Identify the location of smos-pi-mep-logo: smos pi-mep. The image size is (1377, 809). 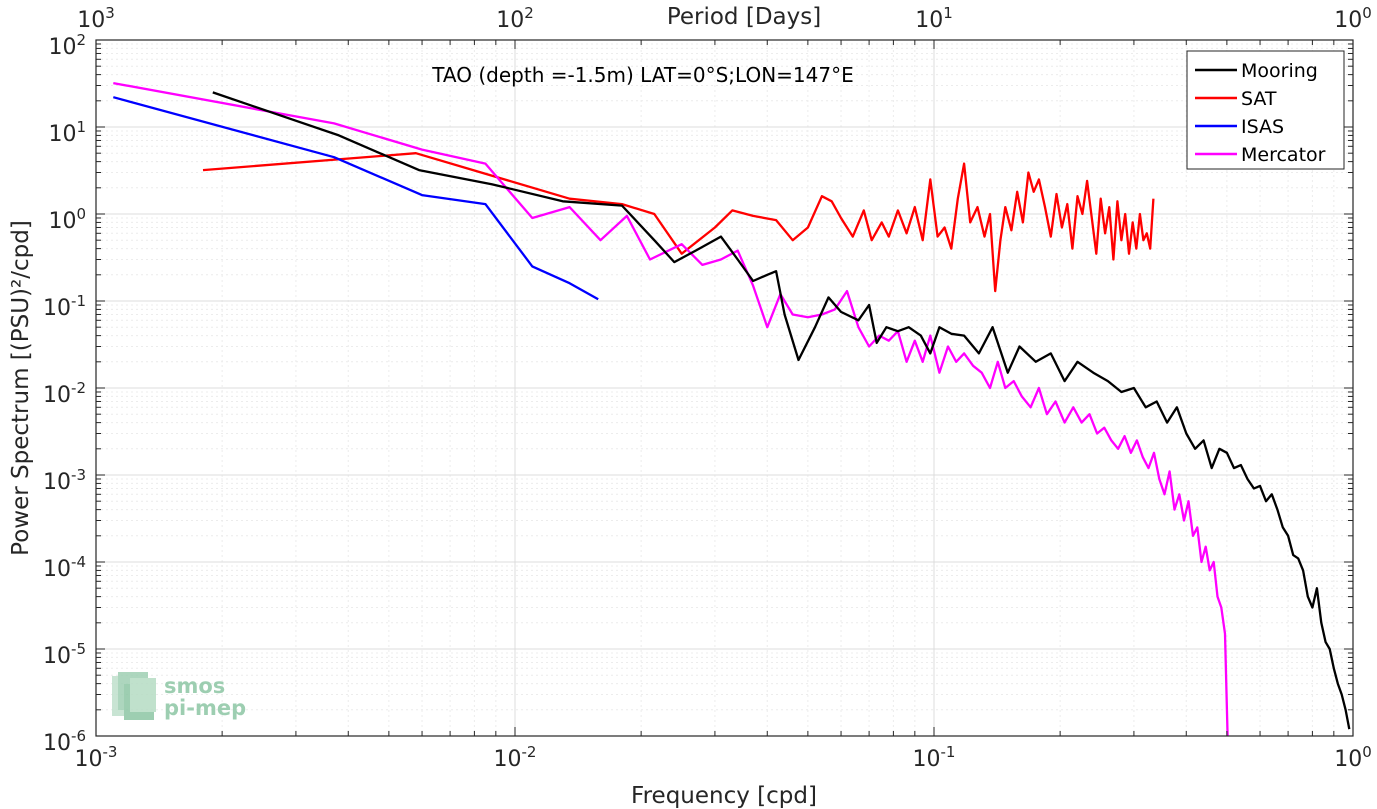
(179, 696).